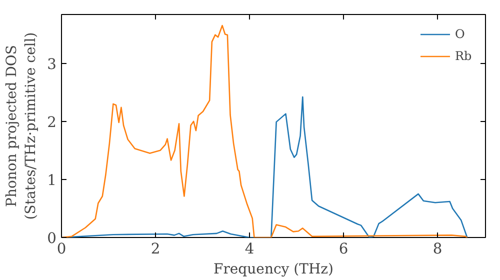 Image resolution: width=500 pixels, height=280 pixels. I want to click on x-tick-label: 4, so click(249, 249).